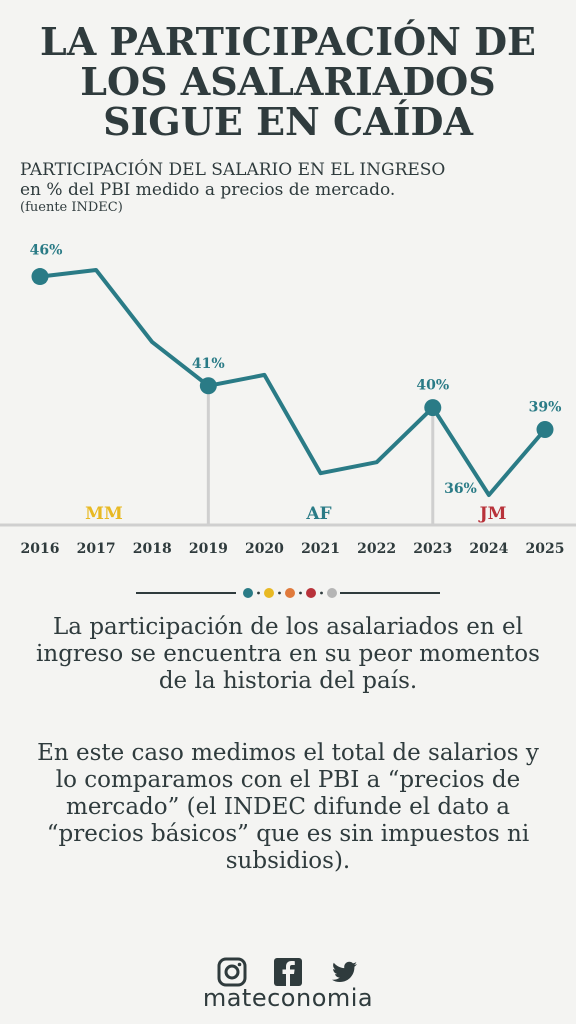 Image resolution: width=576 pixels, height=1024 pixels. I want to click on data-point-2025, so click(545, 429).